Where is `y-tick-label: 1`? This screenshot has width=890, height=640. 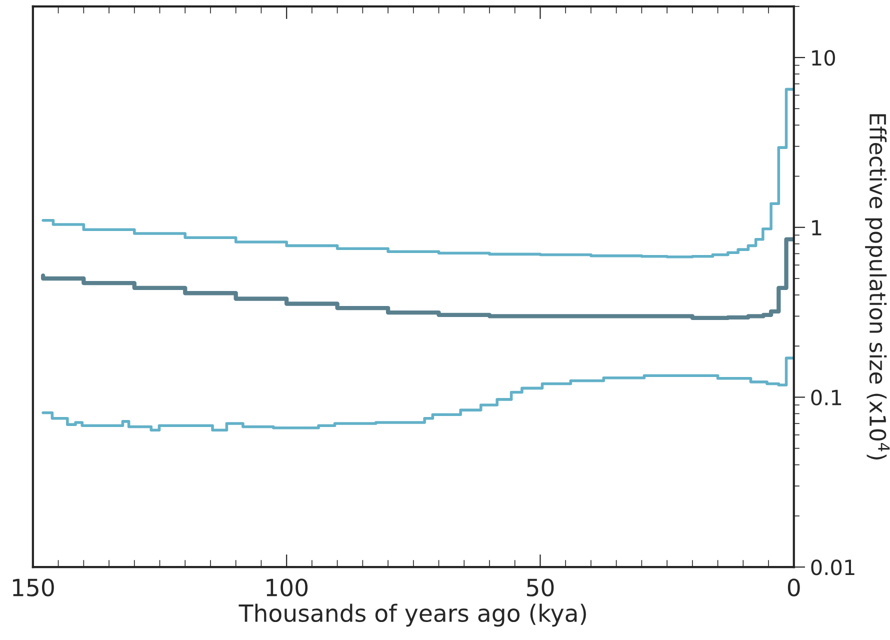 y-tick-label: 1 is located at coordinates (817, 228).